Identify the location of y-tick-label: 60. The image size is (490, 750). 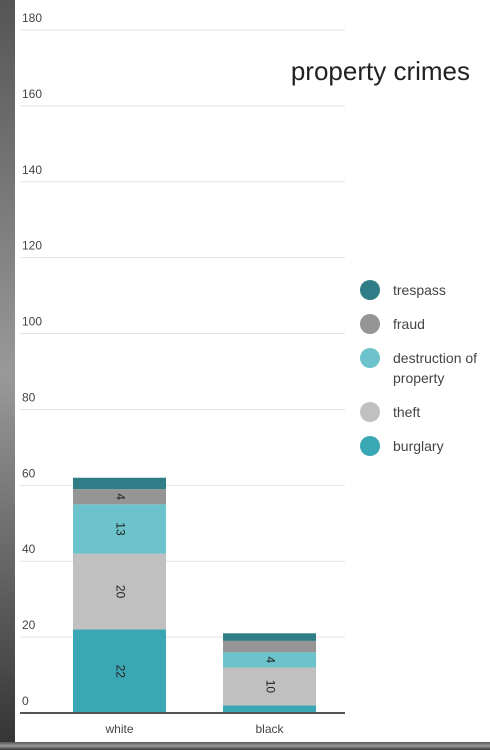
(29, 473).